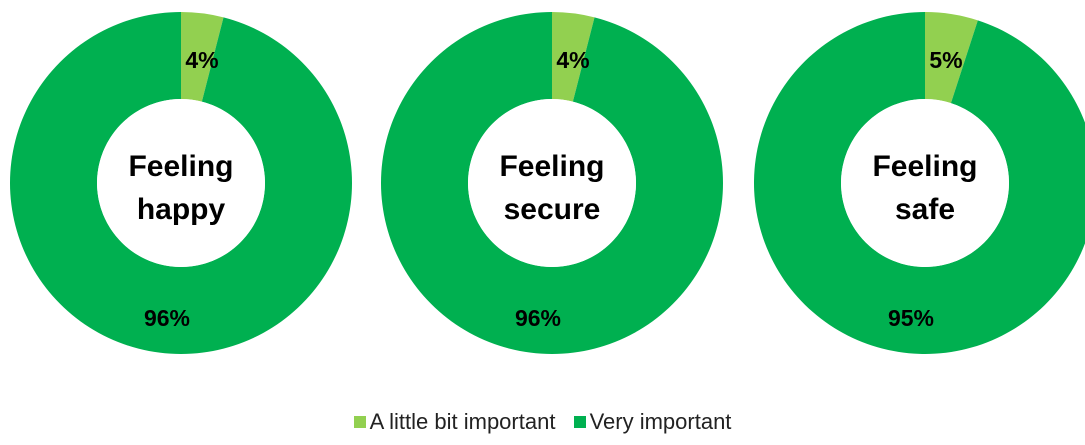 The width and height of the screenshot is (1085, 445). I want to click on legend-swatch-little-bit, so click(359, 422).